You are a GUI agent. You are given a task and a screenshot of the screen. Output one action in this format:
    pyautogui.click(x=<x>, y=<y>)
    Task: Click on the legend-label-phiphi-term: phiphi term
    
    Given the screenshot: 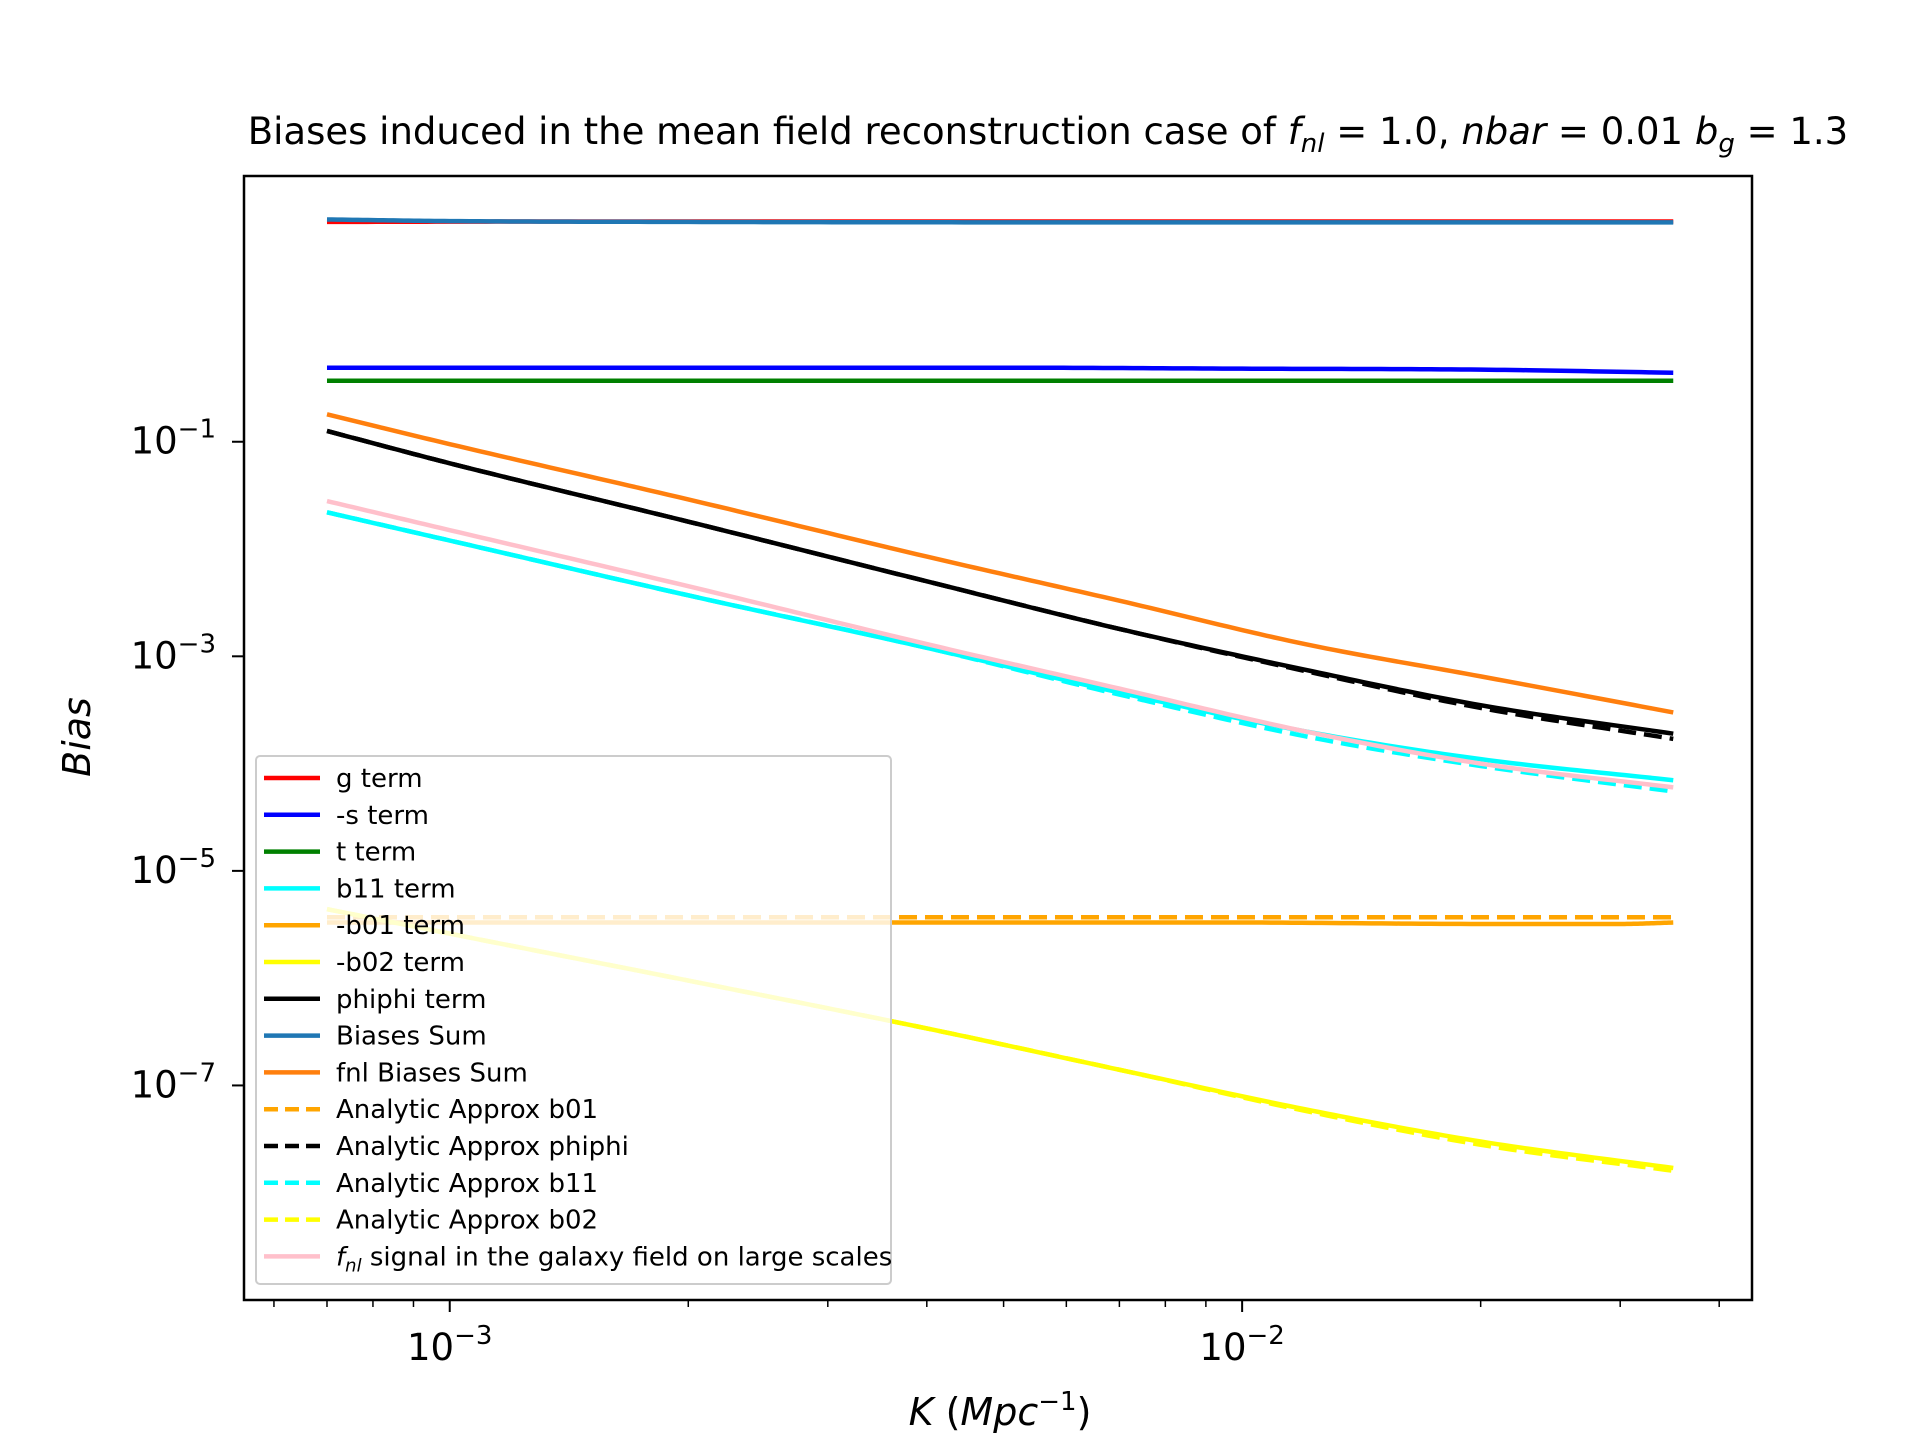 What is the action you would take?
    pyautogui.click(x=411, y=1000)
    